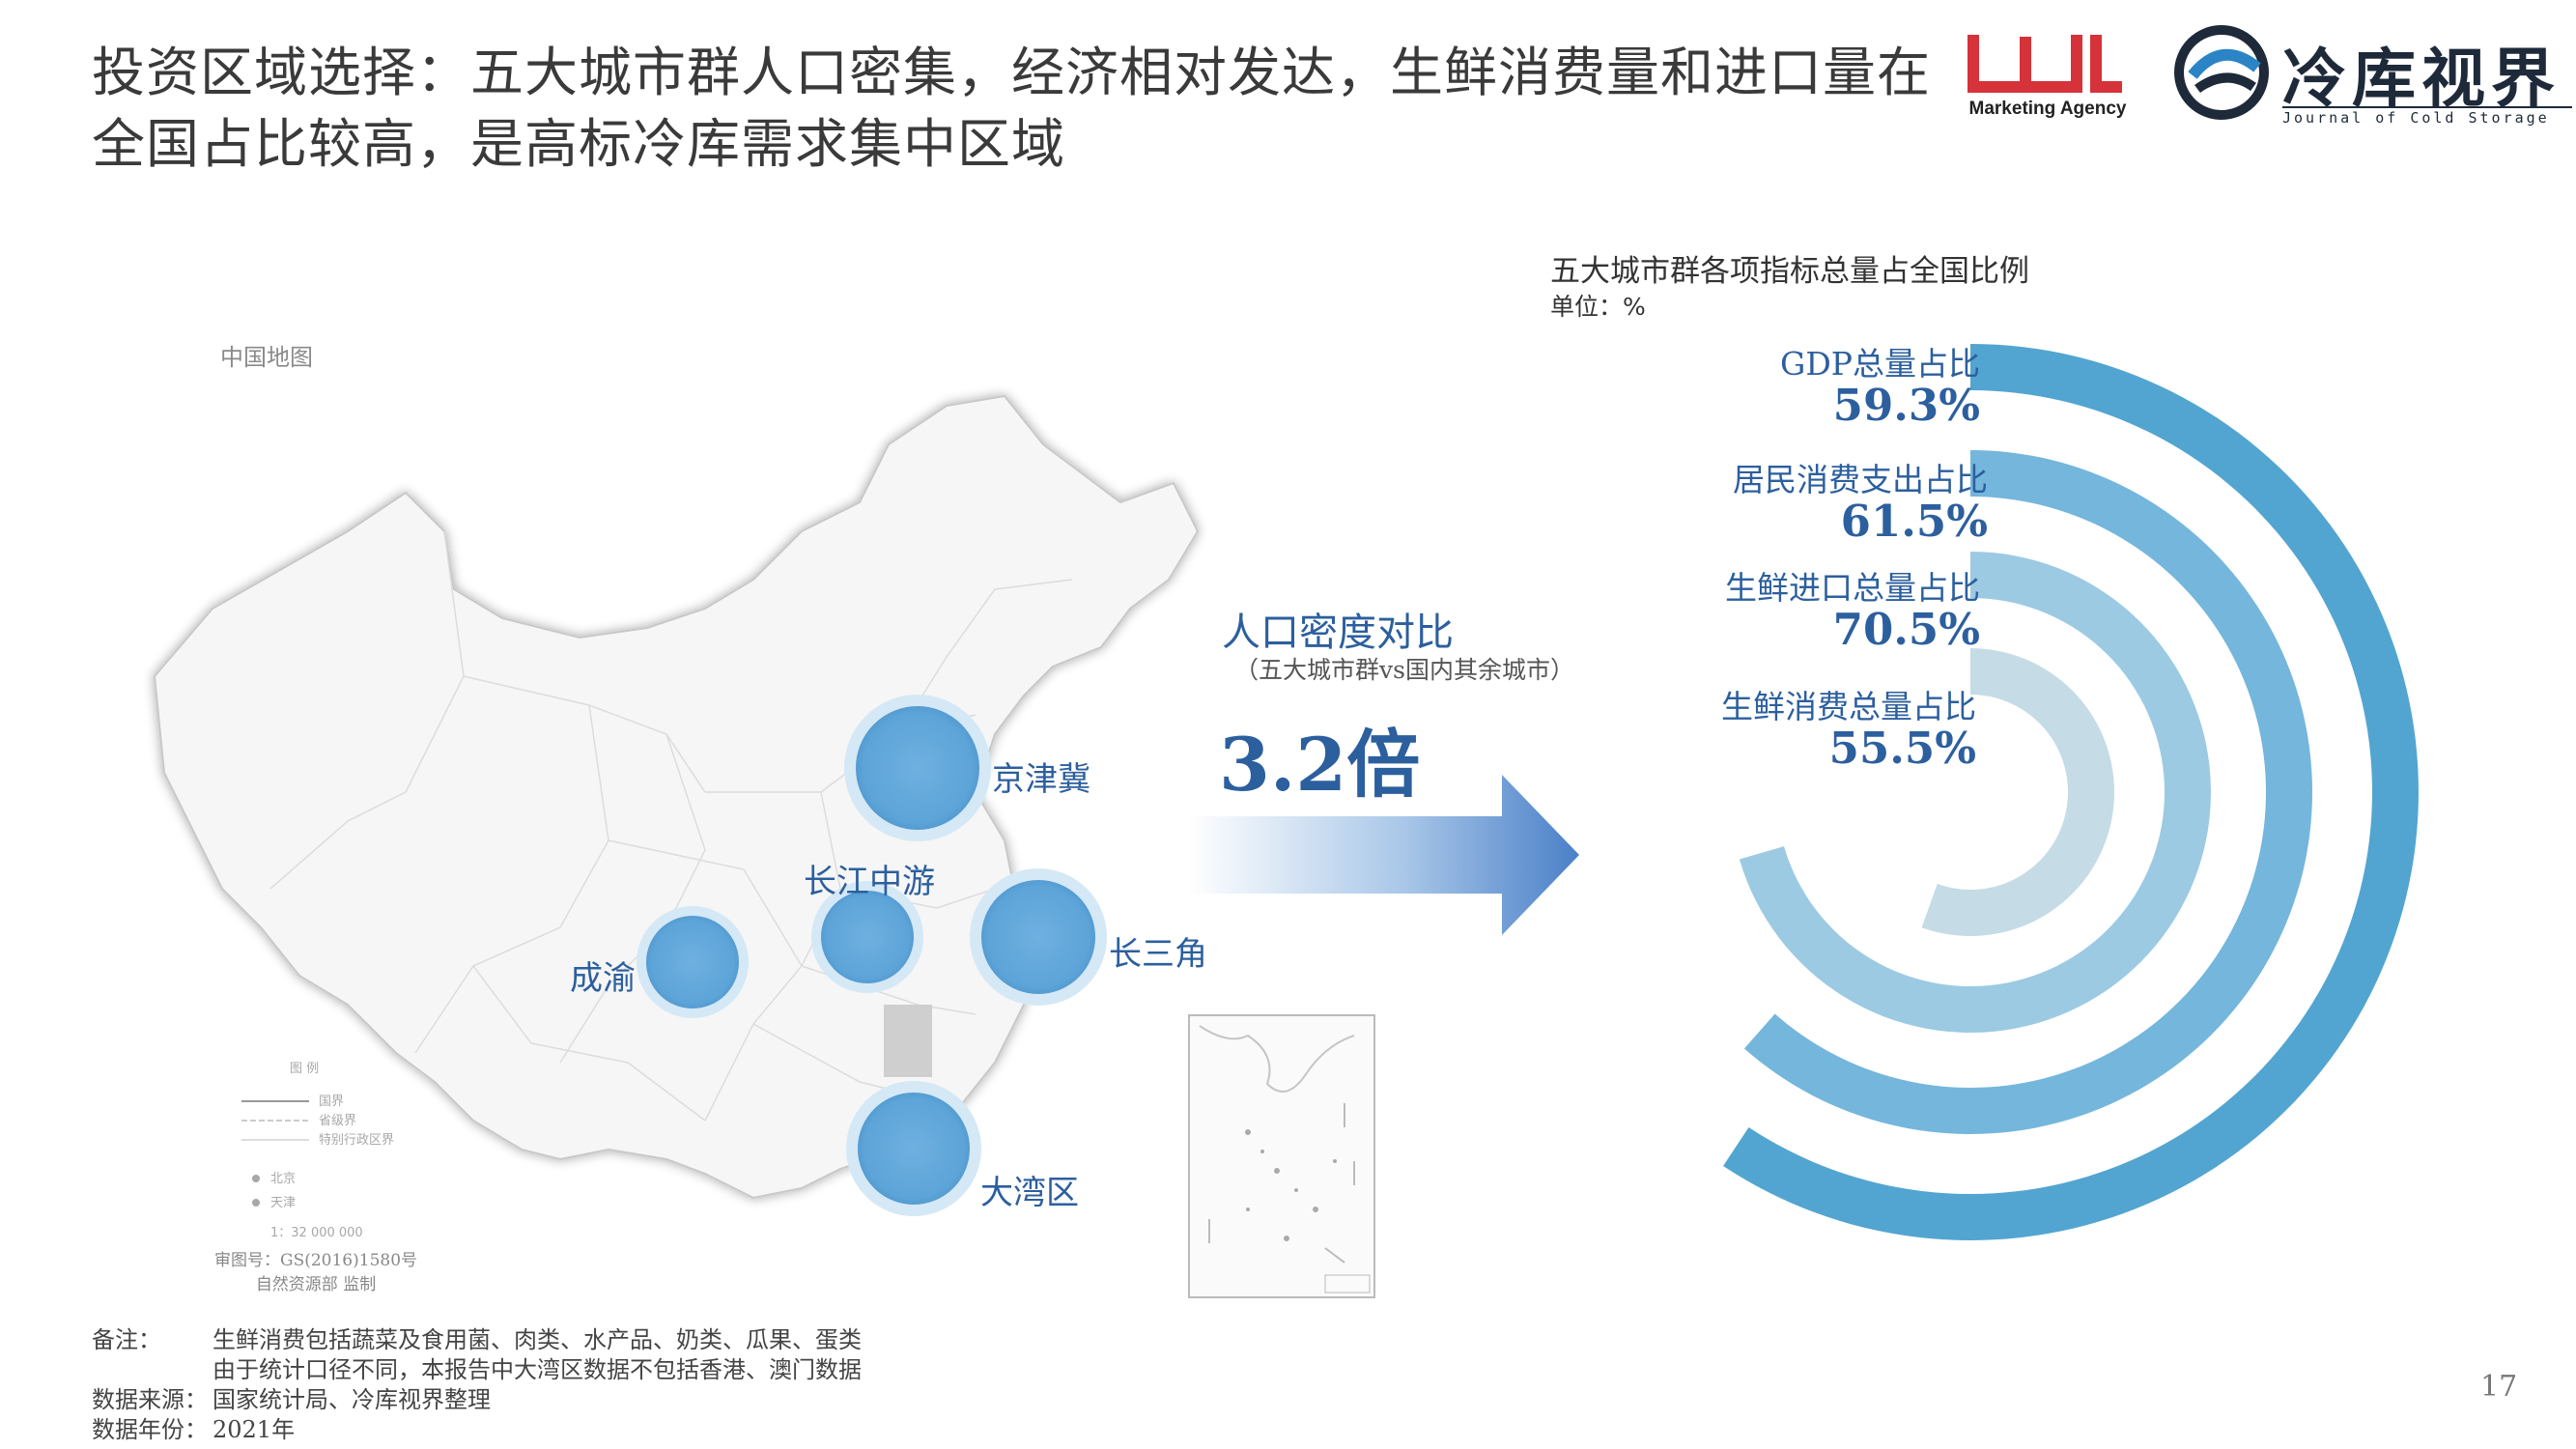  What do you see at coordinates (579, 144) in the screenshot?
I see `title-line-2: 全国占比较高，是高标冷库需求集中区域` at bounding box center [579, 144].